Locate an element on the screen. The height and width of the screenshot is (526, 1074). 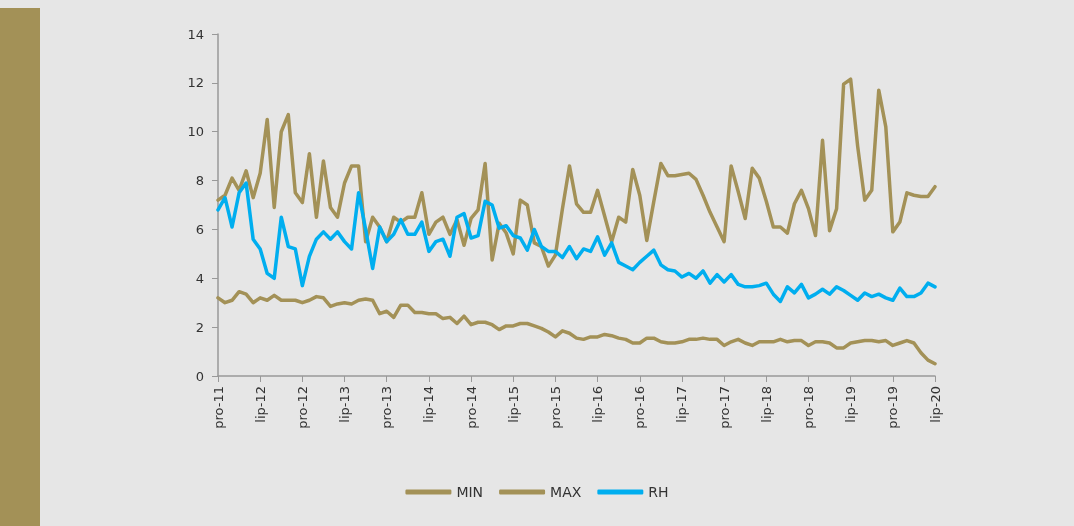
x-tick-label: pro-14 is located at coordinates (471, 407).